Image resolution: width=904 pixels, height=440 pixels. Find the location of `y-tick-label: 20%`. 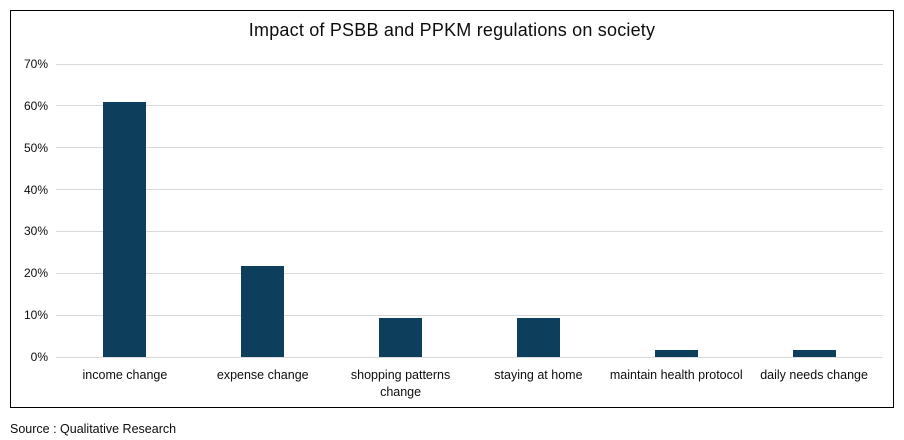

y-tick-label: 20% is located at coordinates (35, 273).